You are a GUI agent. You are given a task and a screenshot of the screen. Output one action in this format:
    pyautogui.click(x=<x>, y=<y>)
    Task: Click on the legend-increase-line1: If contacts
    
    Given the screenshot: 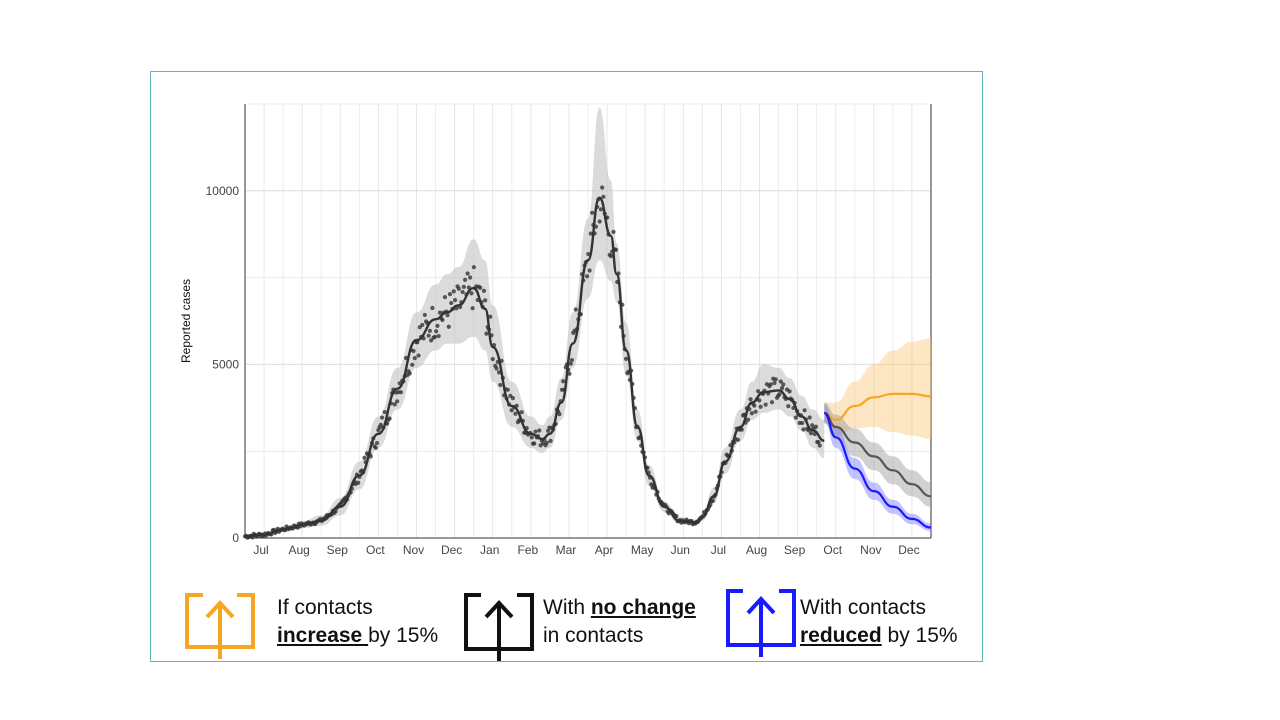 What is the action you would take?
    pyautogui.click(x=325, y=607)
    